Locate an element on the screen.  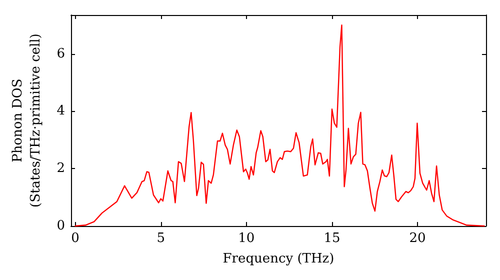
x-tick-label: 5 is located at coordinates (160, 238).